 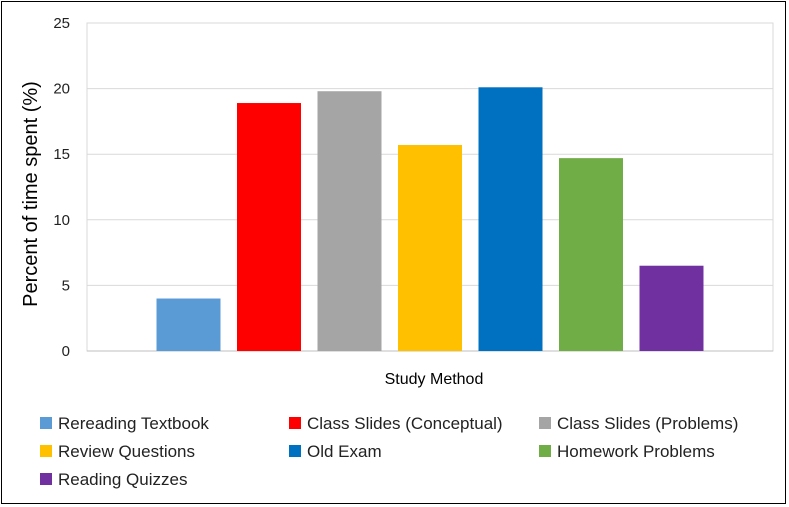 What do you see at coordinates (61, 154) in the screenshot?
I see `y-tick-label: 15` at bounding box center [61, 154].